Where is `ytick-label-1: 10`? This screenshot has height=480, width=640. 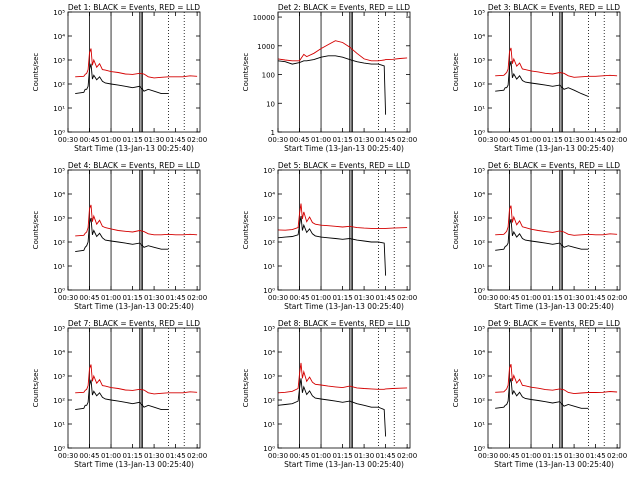
ytick-label-1: 10 is located at coordinates (270, 104).